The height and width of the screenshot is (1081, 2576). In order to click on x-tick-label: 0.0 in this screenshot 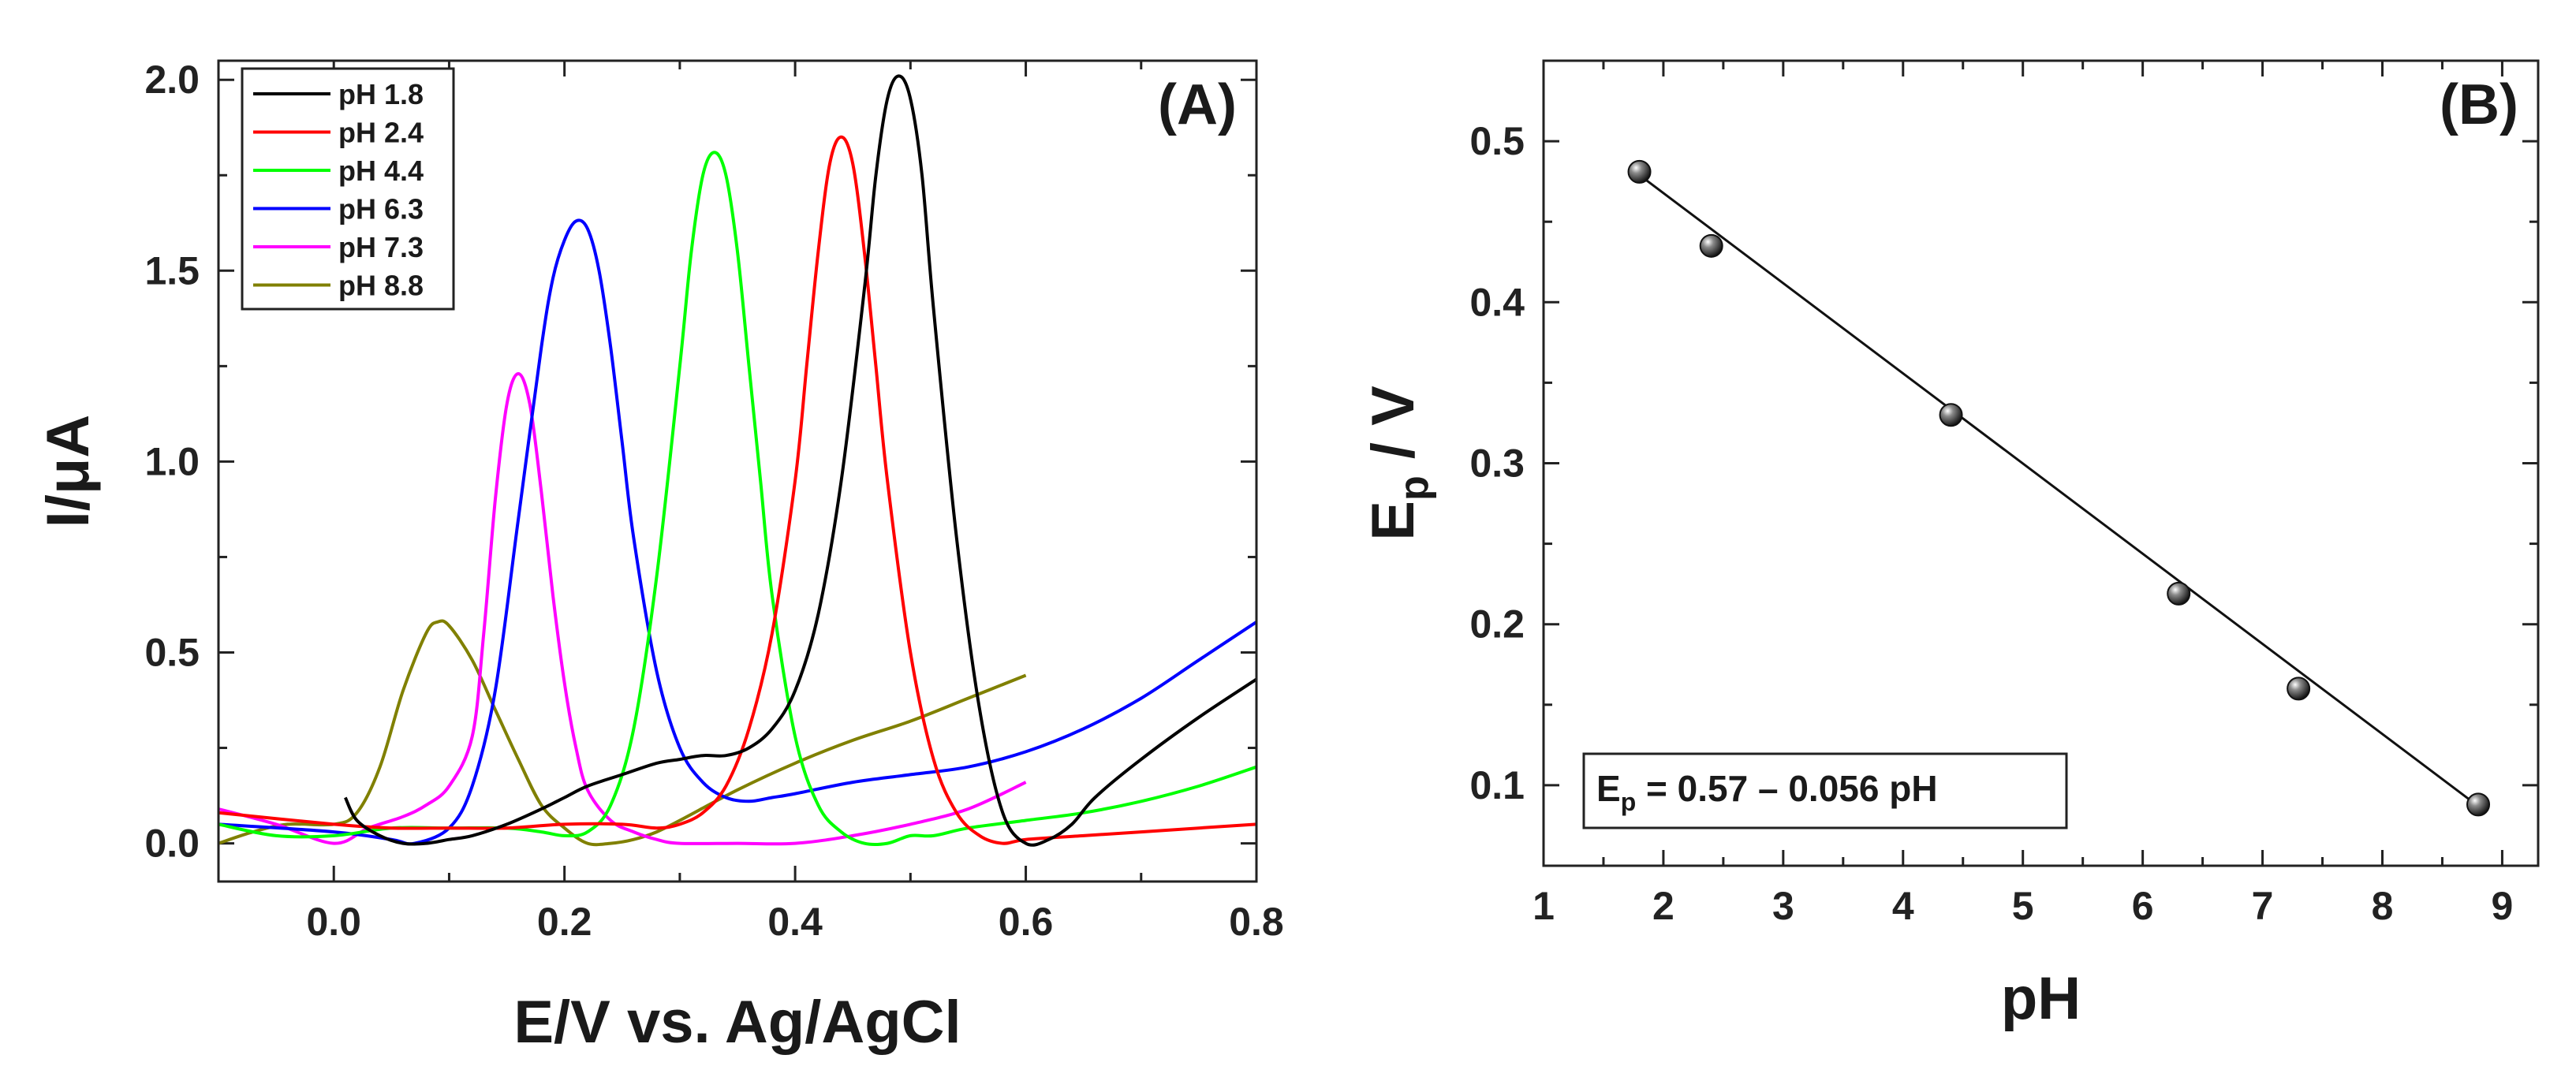, I will do `click(333, 922)`.